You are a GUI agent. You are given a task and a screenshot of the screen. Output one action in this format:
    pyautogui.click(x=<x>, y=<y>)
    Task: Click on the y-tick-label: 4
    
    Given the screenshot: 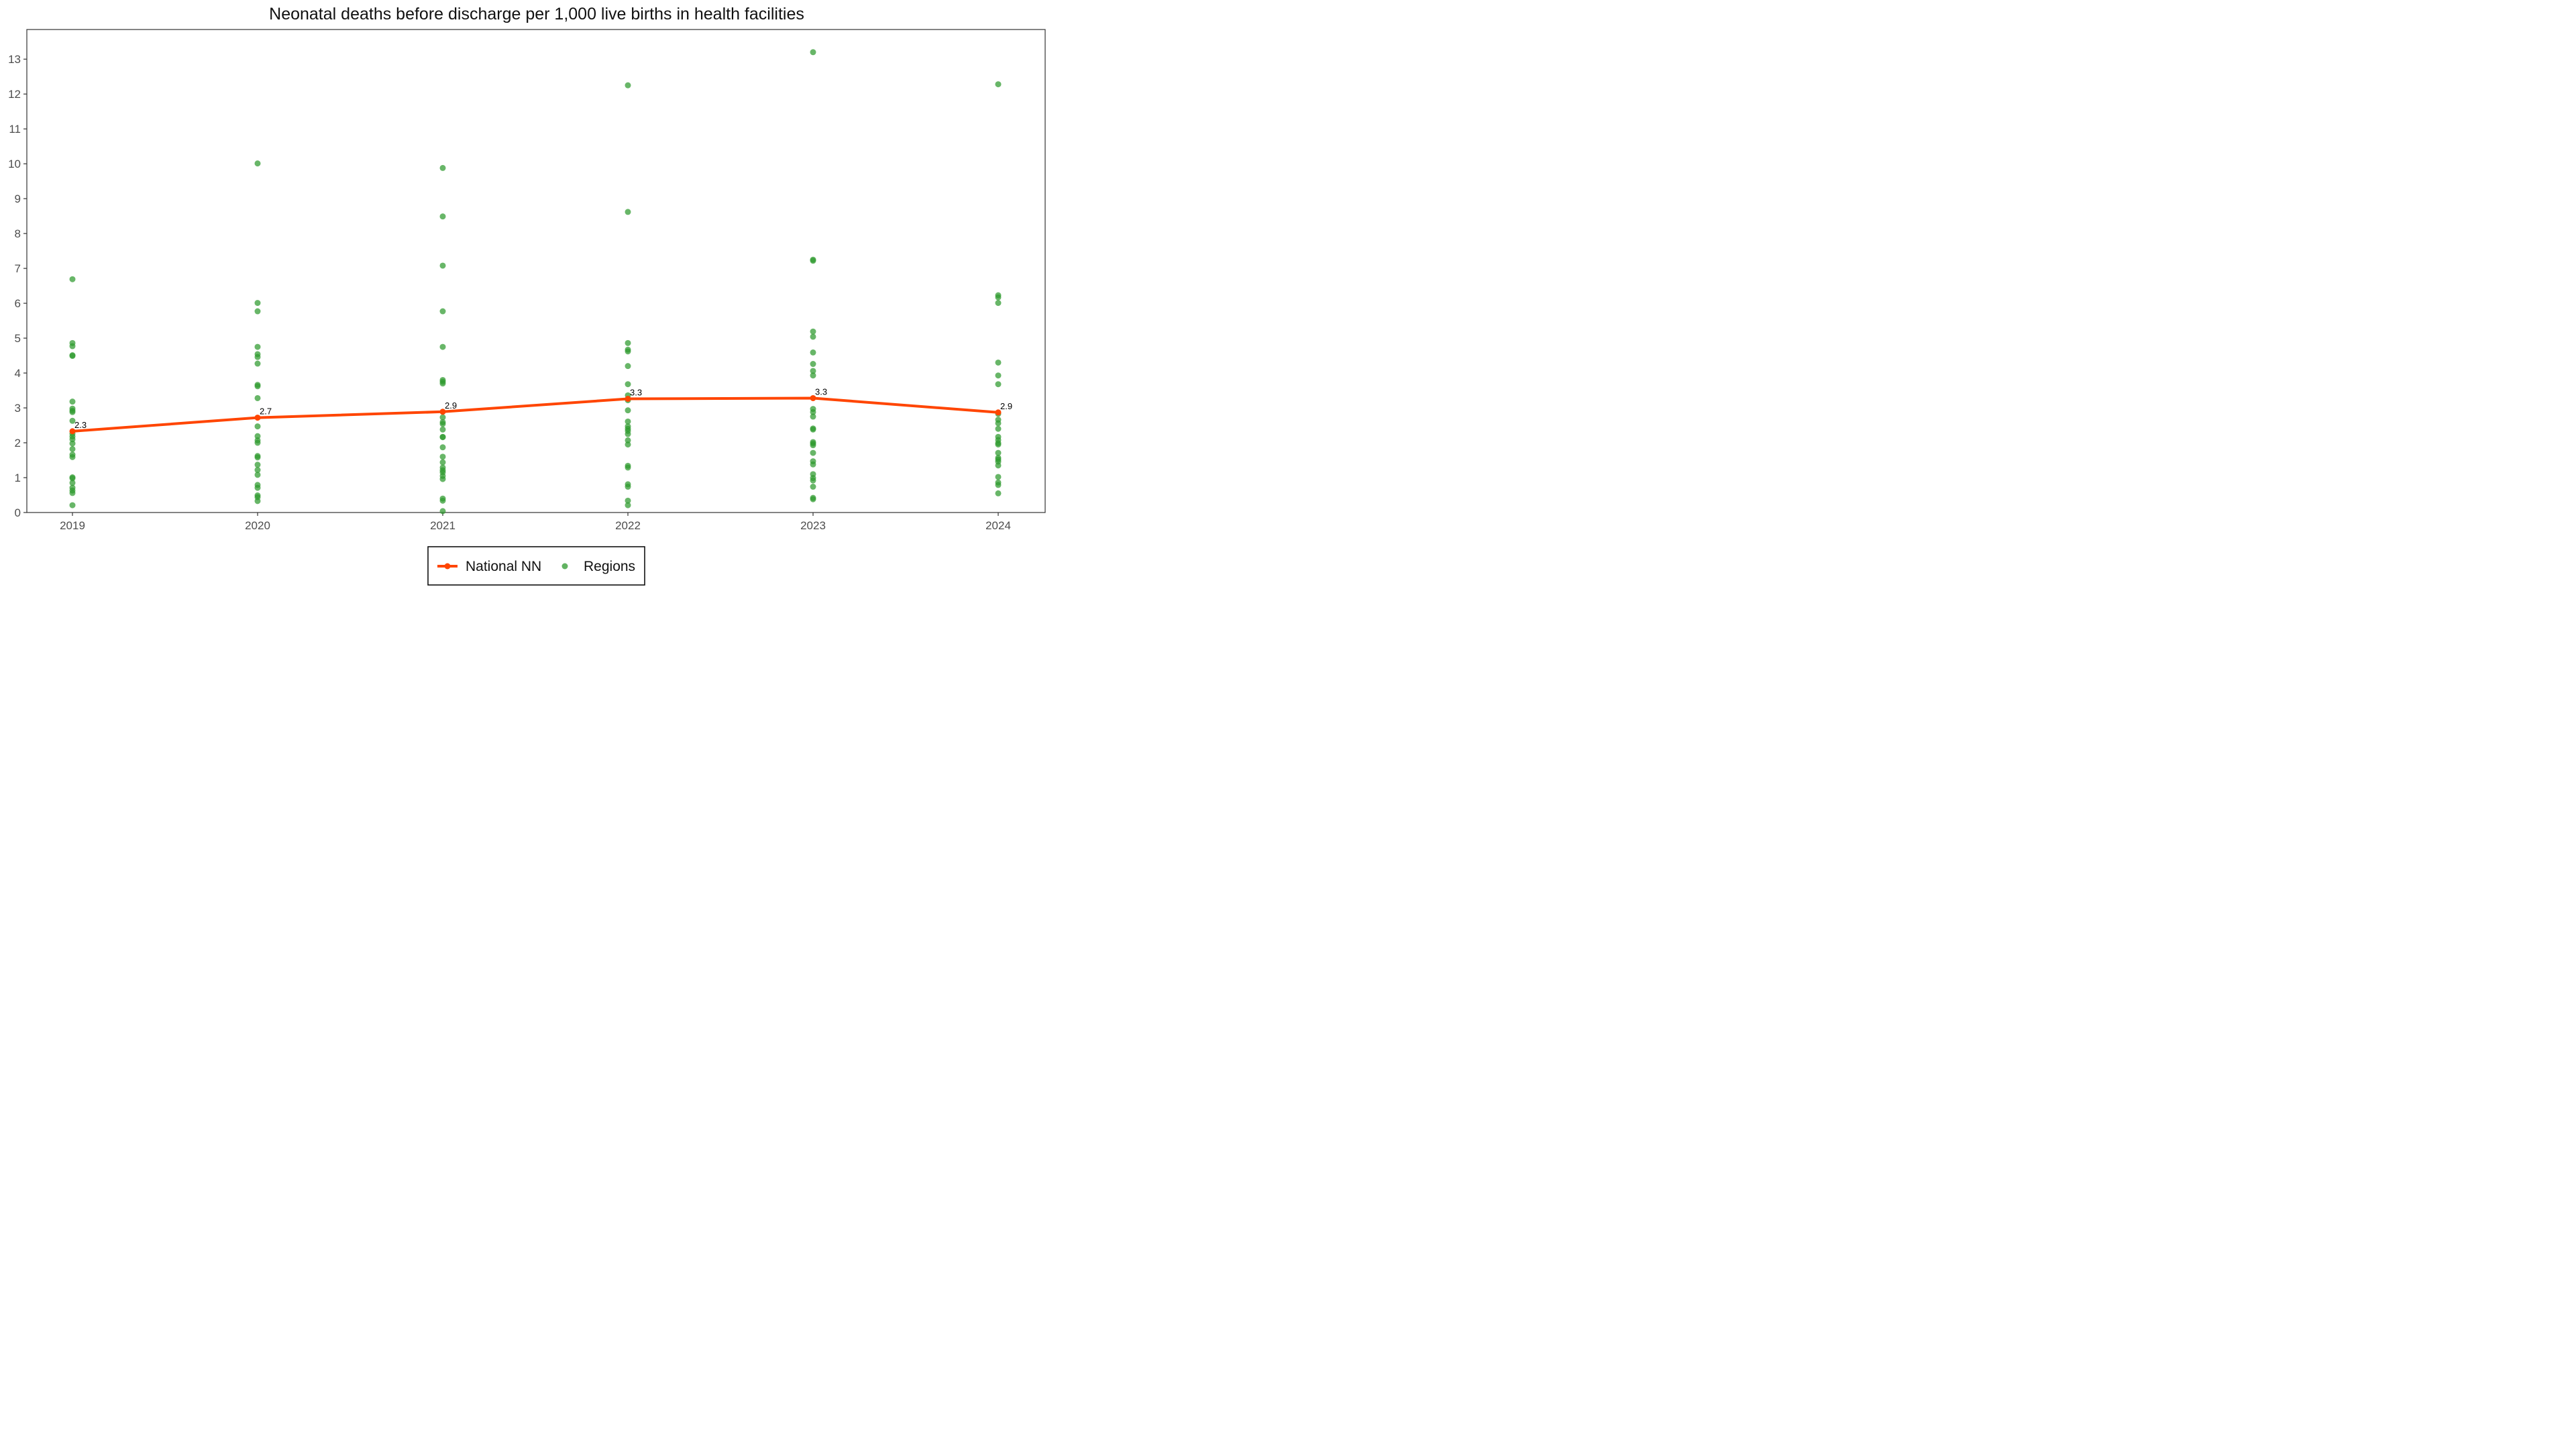 What is the action you would take?
    pyautogui.click(x=18, y=373)
    